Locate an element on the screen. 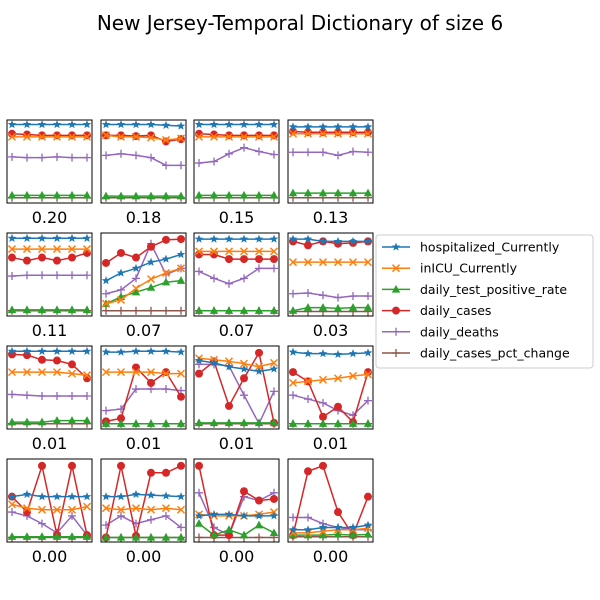  legend-label: daily_cases_pct_change is located at coordinates (495, 353).